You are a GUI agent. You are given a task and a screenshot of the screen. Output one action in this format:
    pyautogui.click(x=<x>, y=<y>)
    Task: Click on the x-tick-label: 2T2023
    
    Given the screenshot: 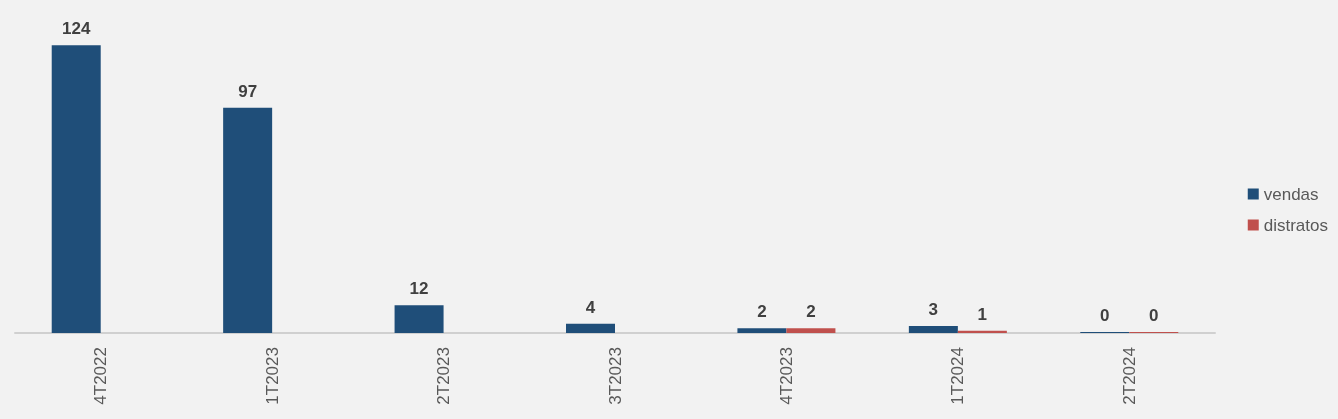 What is the action you would take?
    pyautogui.click(x=444, y=376)
    